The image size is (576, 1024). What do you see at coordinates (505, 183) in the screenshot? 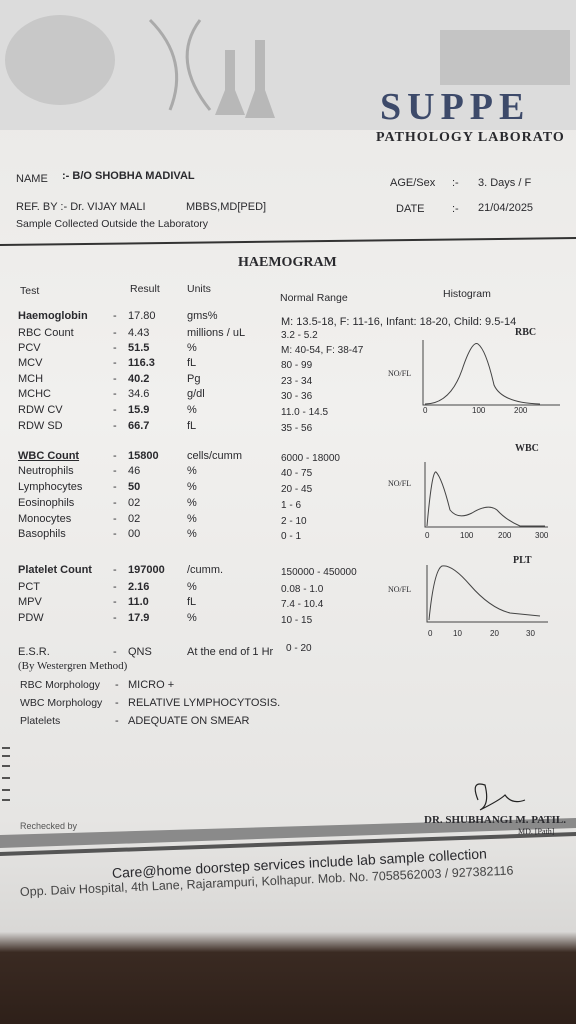
I see `value: 3. Days / F` at bounding box center [505, 183].